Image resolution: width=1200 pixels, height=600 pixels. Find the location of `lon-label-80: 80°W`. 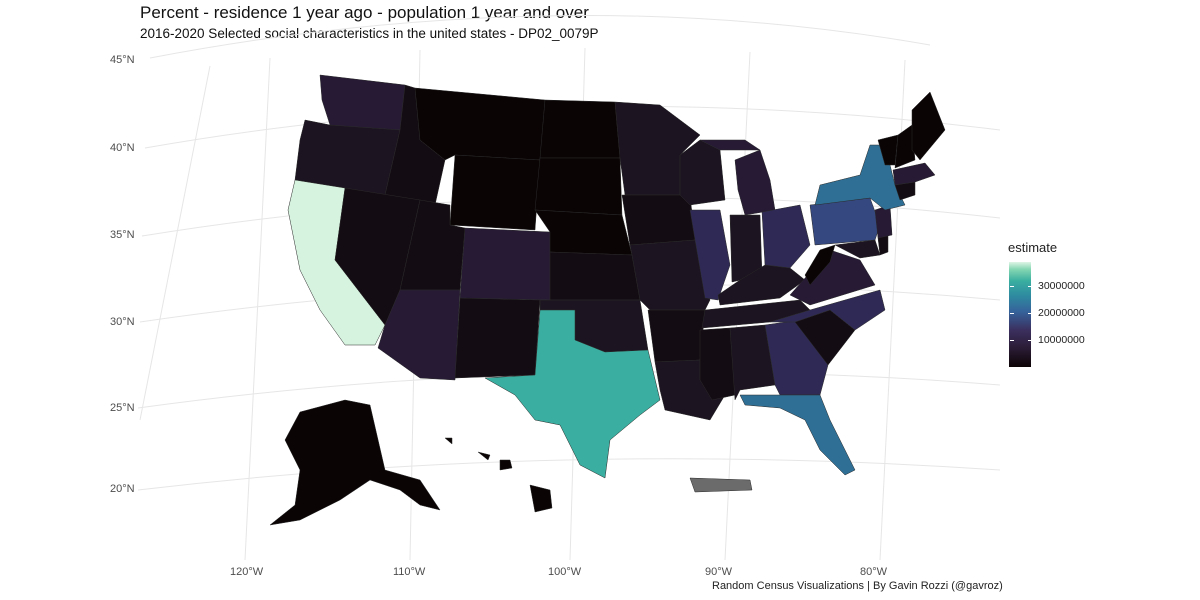

lon-label-80: 80°W is located at coordinates (874, 572).